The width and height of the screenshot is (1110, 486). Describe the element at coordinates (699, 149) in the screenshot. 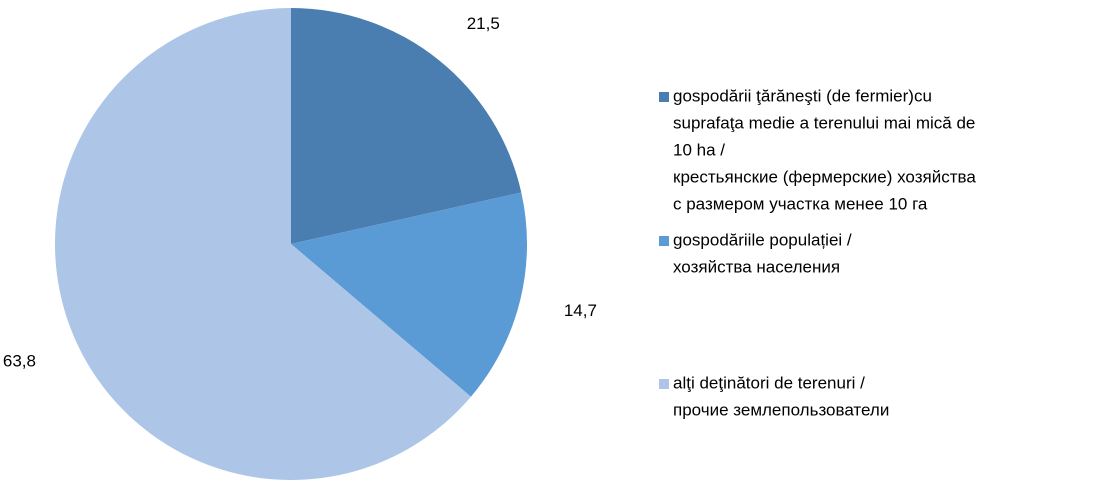

I see `legend-label: 10 ha /` at that location.